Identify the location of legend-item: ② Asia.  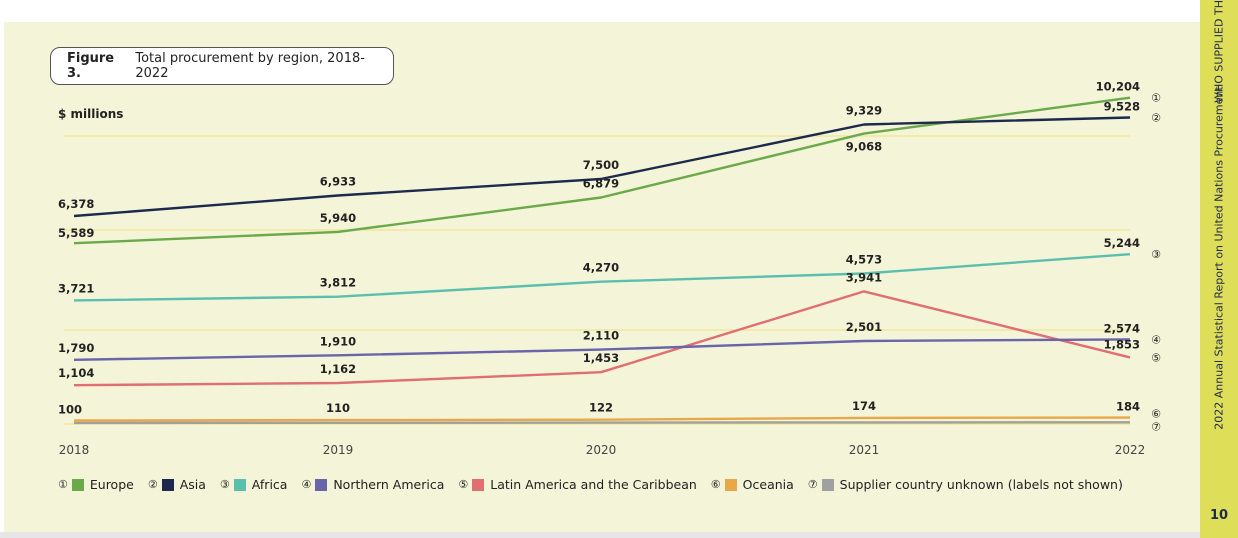
(177, 484).